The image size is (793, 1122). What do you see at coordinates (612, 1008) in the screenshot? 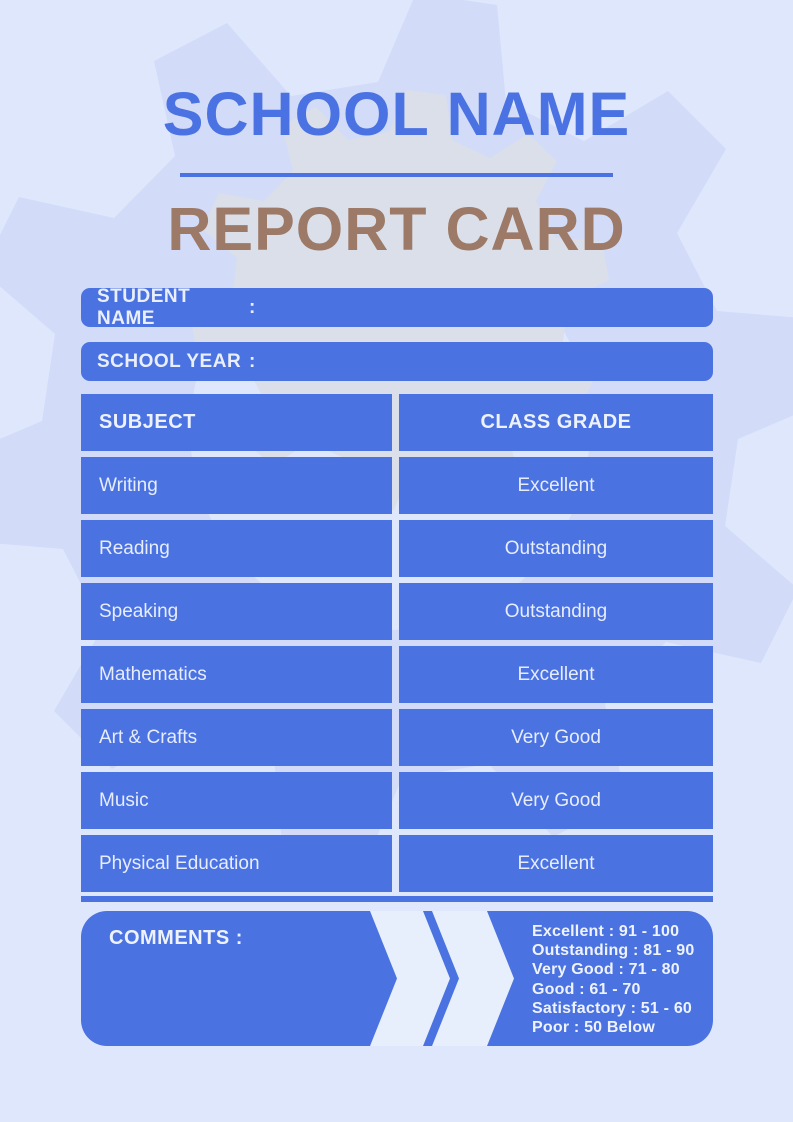
I see `scale-item-satisfactory: Satisfactory : 51 - 60` at bounding box center [612, 1008].